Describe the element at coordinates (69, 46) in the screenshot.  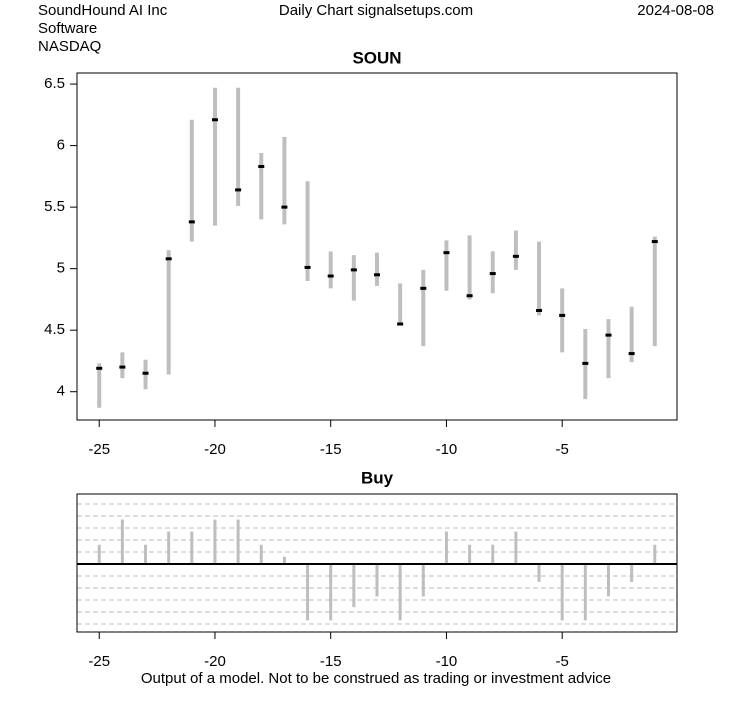
I see `exchange: NASDAQ` at that location.